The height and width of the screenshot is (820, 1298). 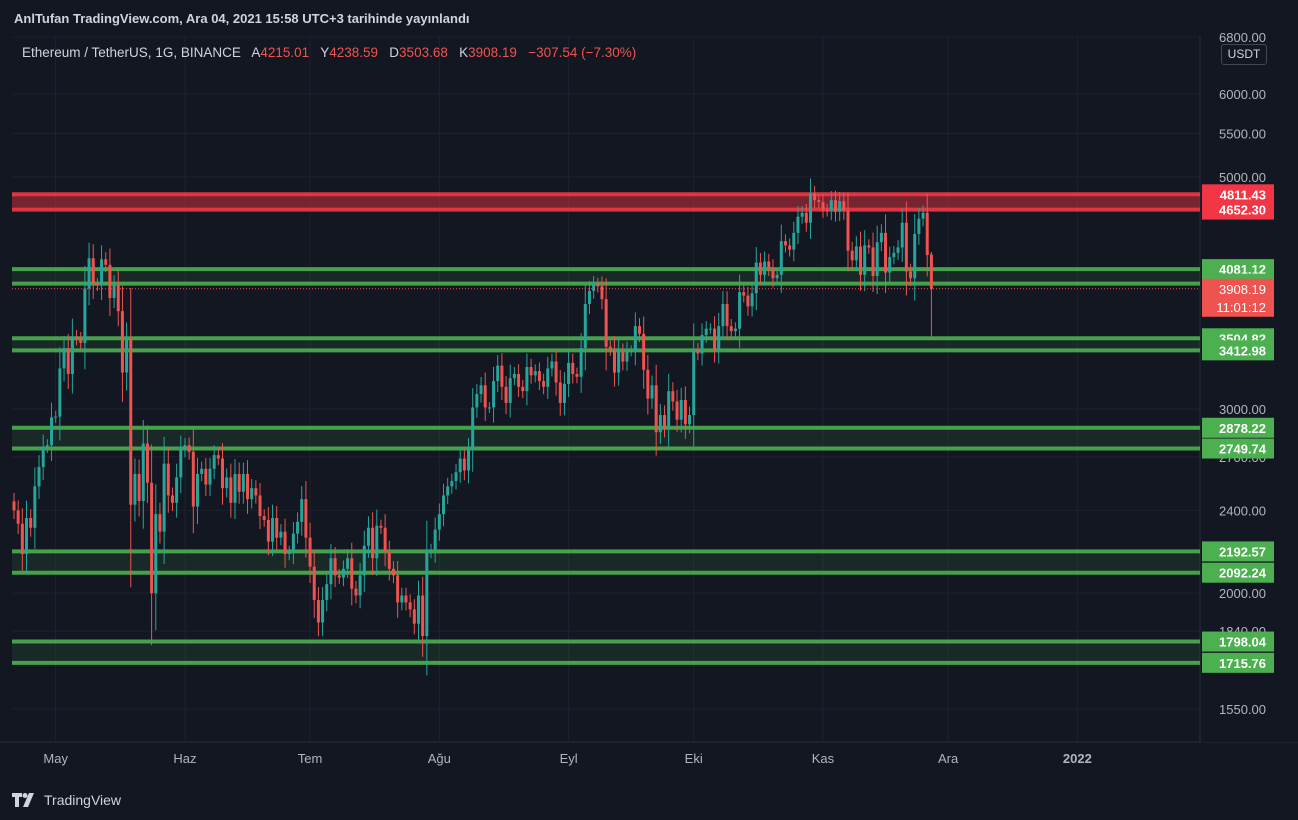 I want to click on close-value: 3908.19, so click(x=492, y=52).